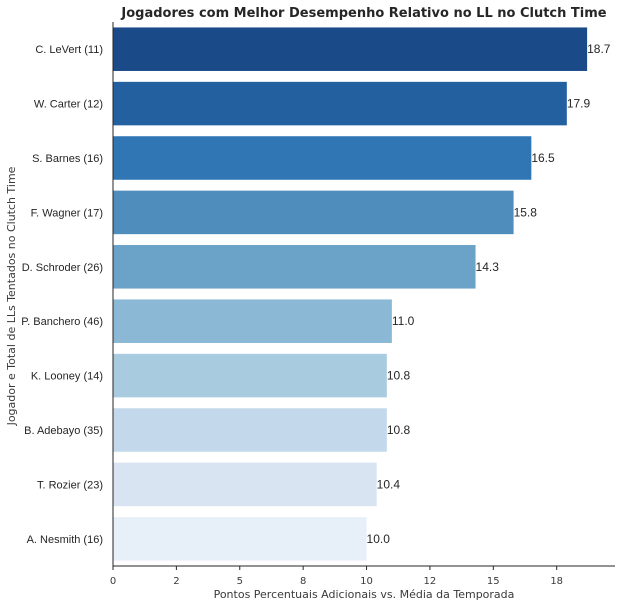  What do you see at coordinates (113, 581) in the screenshot?
I see `x-tick-label: 0` at bounding box center [113, 581].